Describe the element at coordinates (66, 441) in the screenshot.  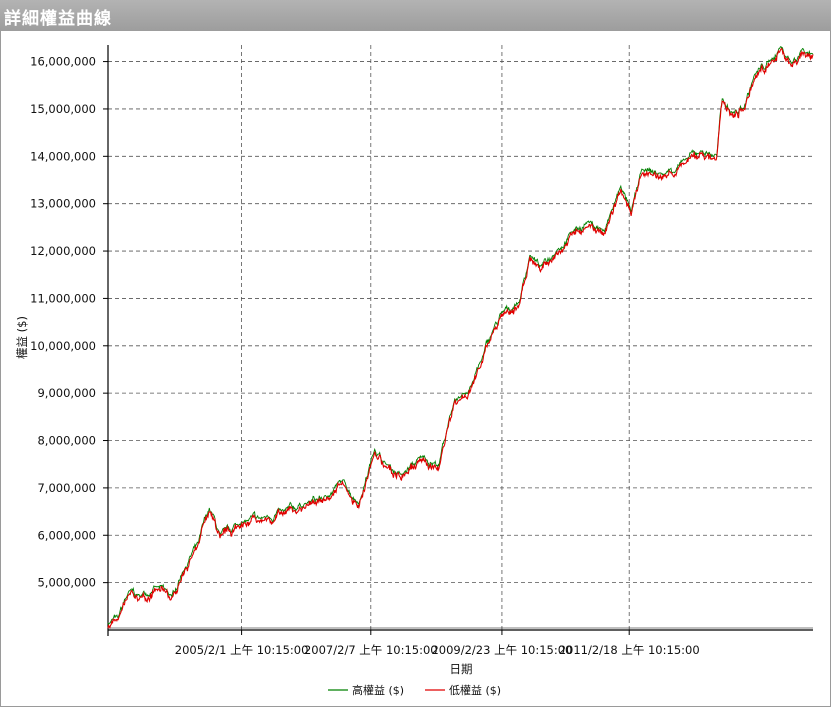
I see `y-tick-label: 8,000,000` at that location.